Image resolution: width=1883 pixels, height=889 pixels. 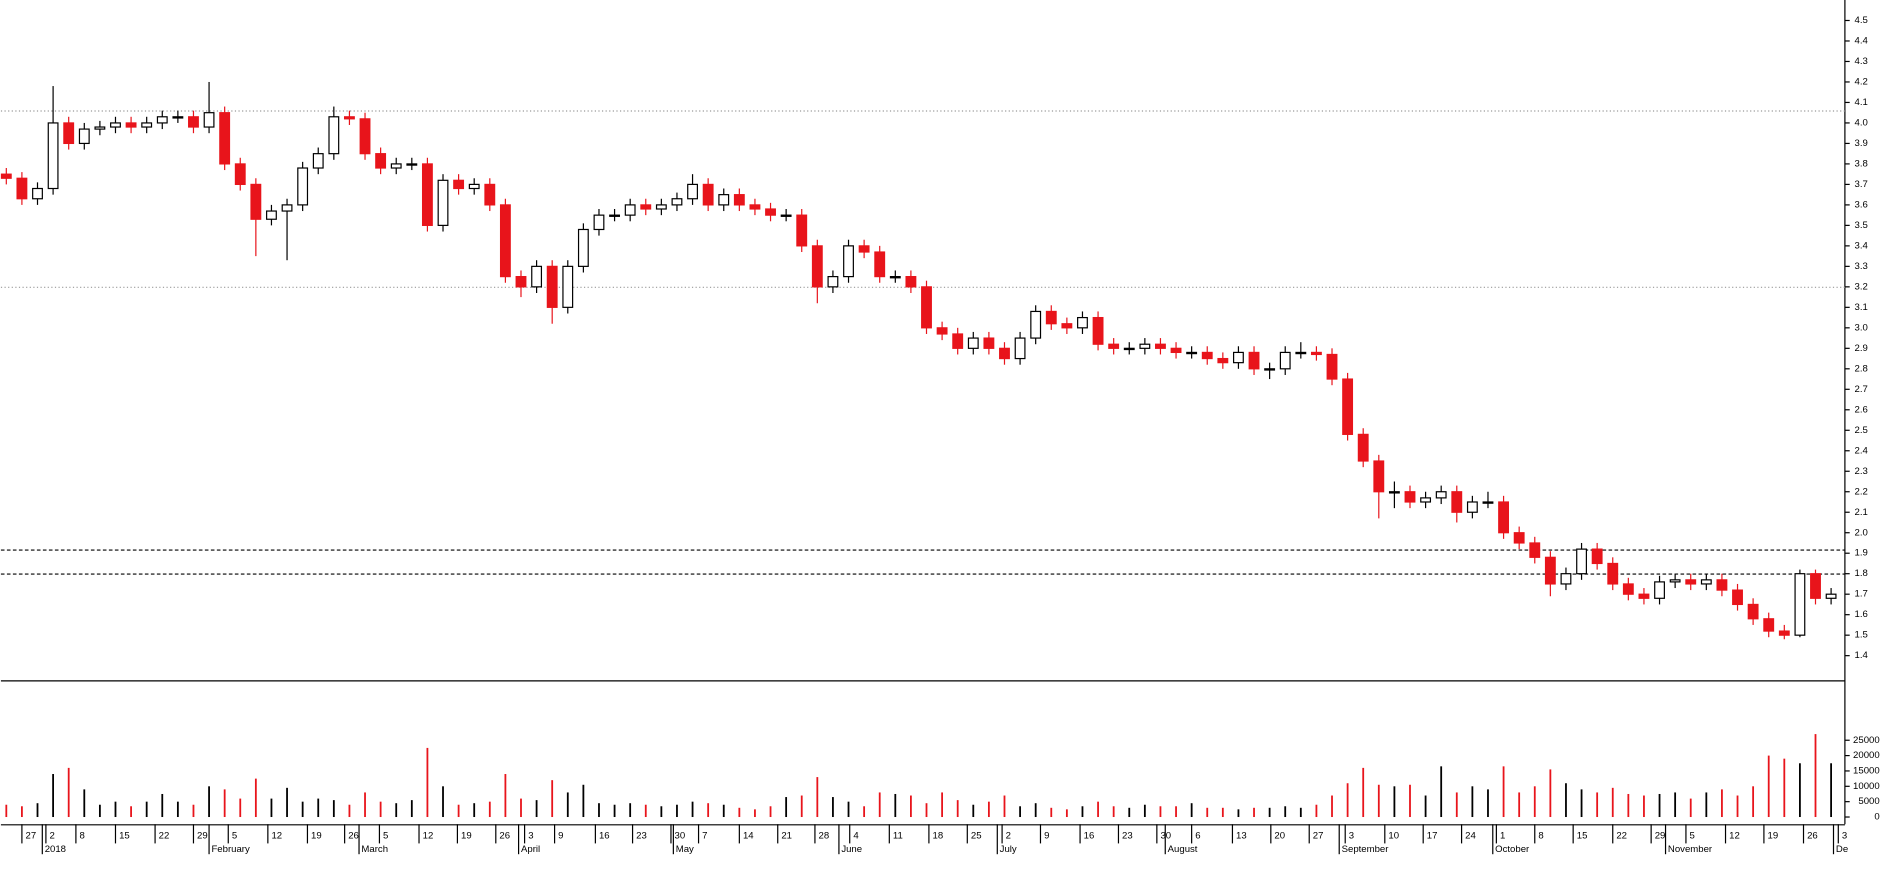 I want to click on y-tick-label: 2.0, so click(x=1860, y=532).